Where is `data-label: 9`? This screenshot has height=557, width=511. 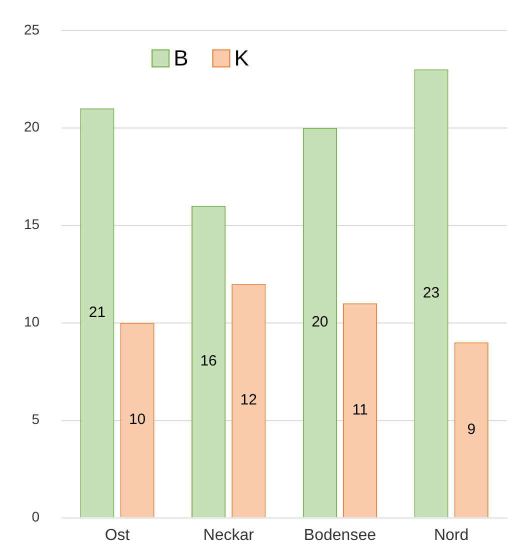 data-label: 9 is located at coordinates (471, 429).